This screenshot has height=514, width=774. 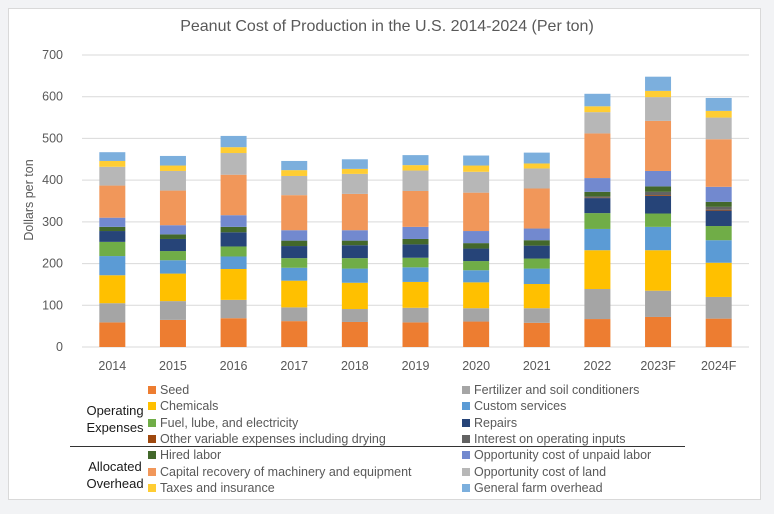 I want to click on bar-stack-2024F, so click(x=718, y=222).